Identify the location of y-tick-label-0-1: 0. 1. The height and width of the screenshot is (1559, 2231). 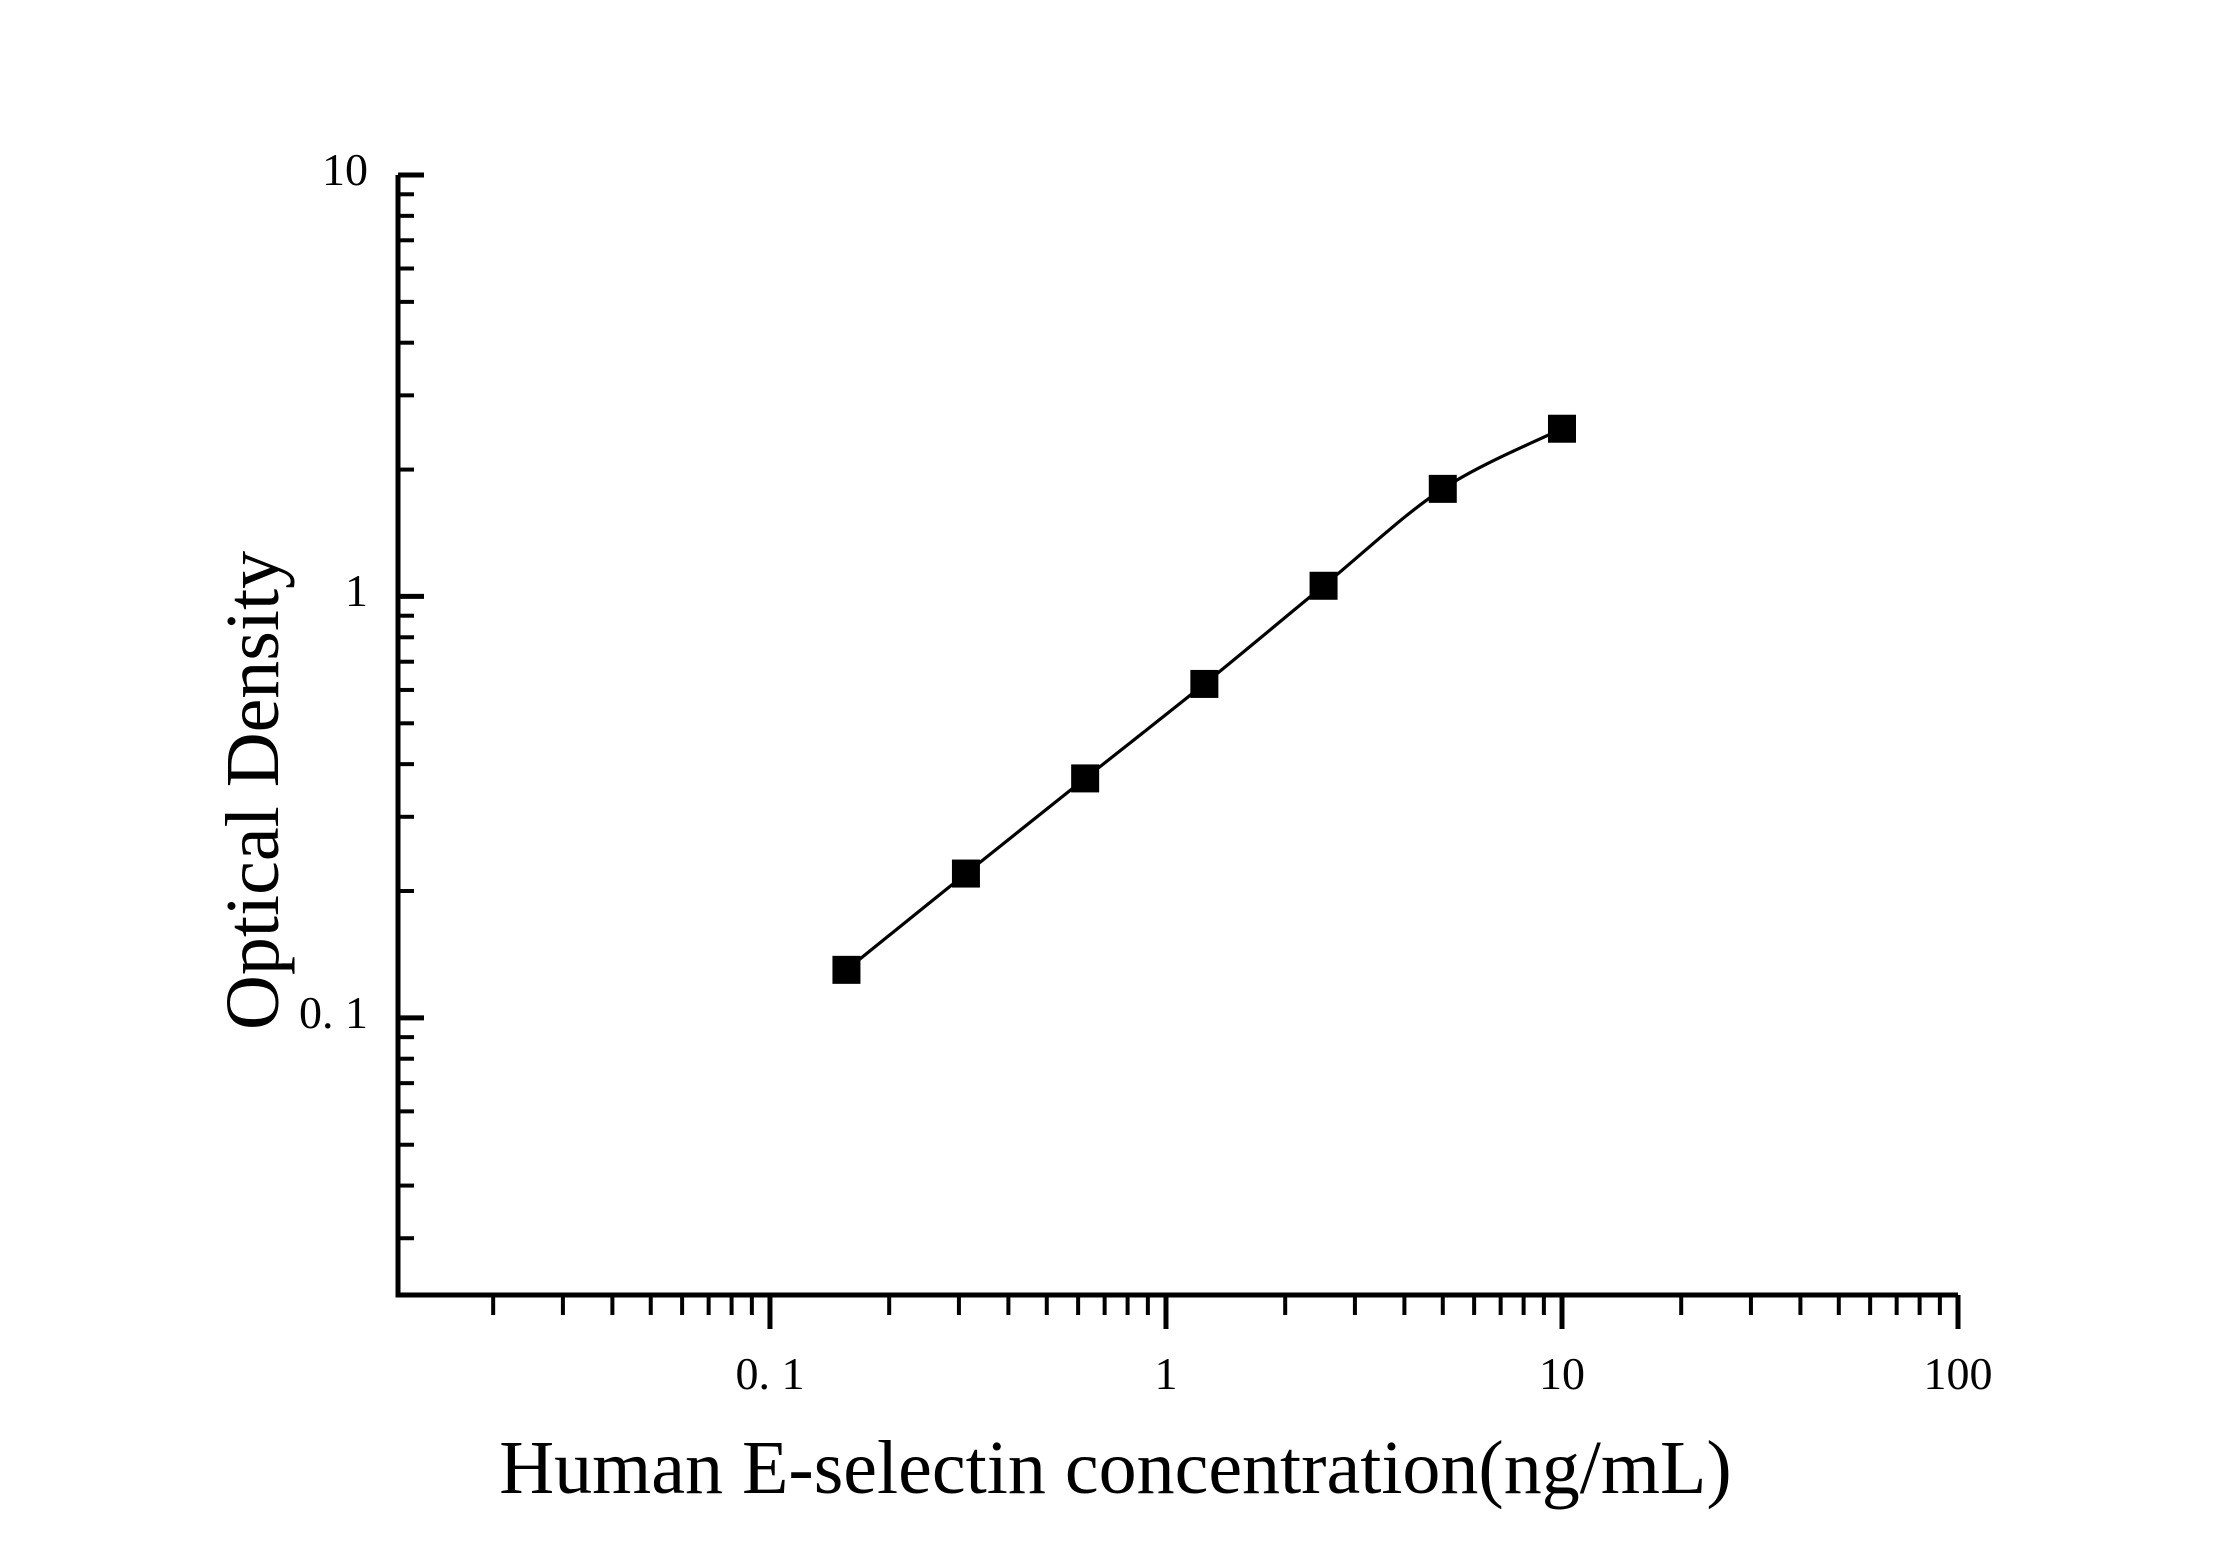
(333, 1012).